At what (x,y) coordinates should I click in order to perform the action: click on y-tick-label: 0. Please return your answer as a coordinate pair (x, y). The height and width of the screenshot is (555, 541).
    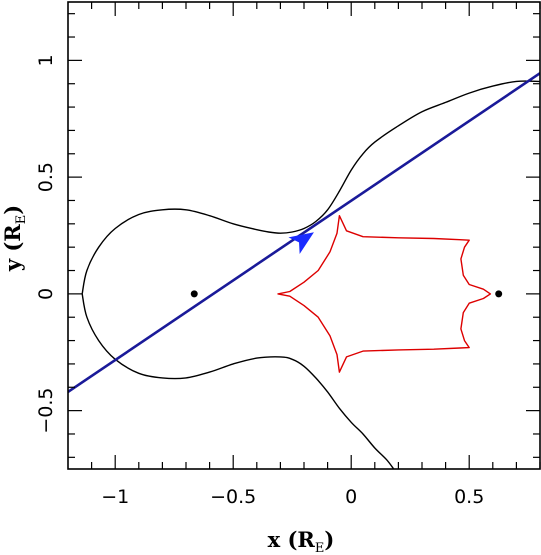
    Looking at the image, I should click on (46, 294).